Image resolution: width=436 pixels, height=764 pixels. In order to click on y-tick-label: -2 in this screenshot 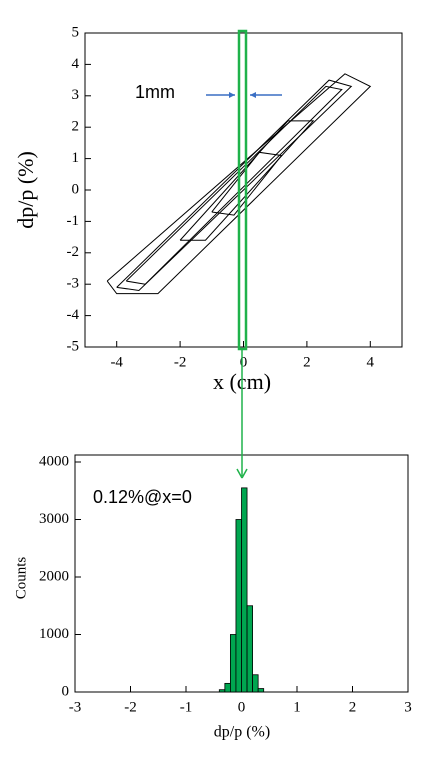, I will do `click(73, 252)`.